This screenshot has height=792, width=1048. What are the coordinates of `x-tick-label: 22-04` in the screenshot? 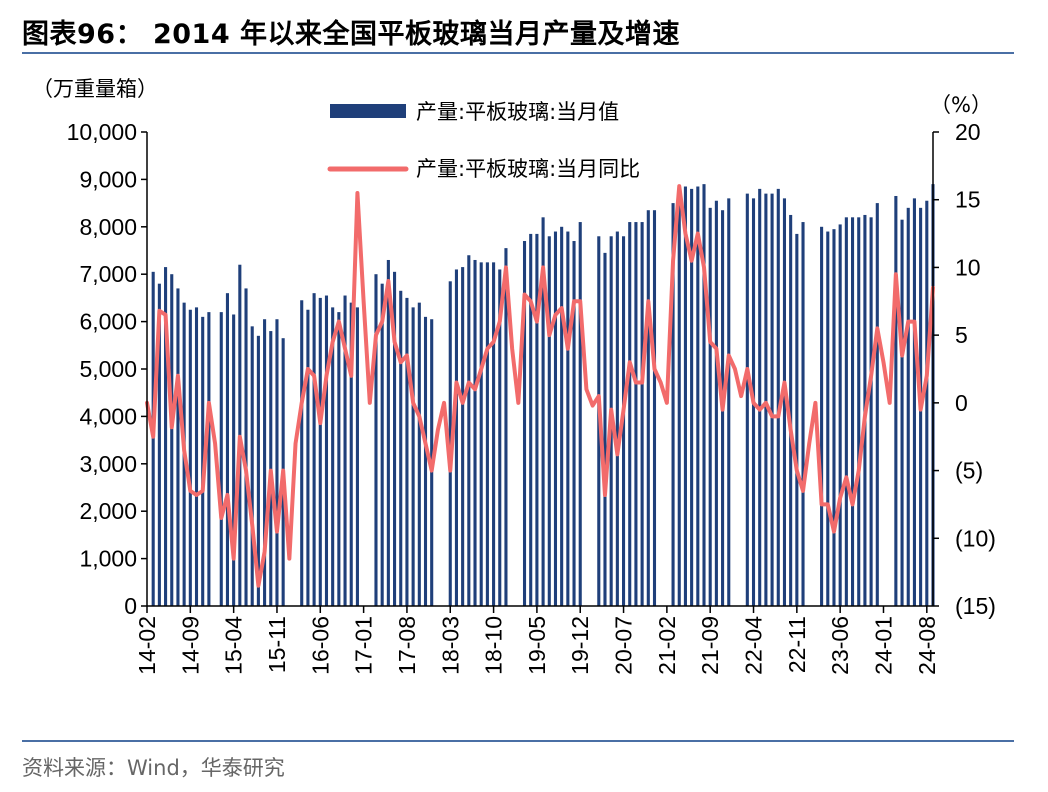 It's located at (754, 645).